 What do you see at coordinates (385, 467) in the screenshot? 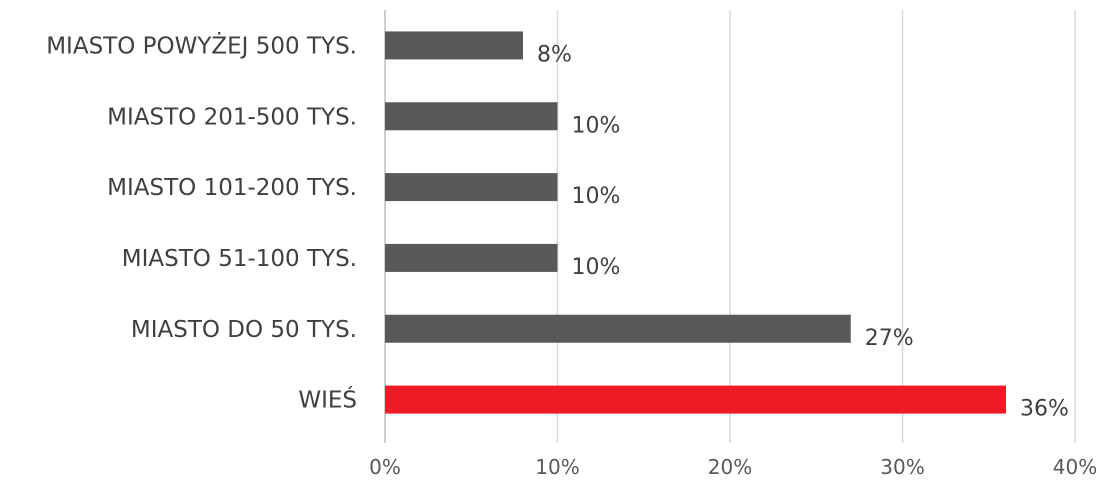
I see `x-tick-label: 0%` at bounding box center [385, 467].